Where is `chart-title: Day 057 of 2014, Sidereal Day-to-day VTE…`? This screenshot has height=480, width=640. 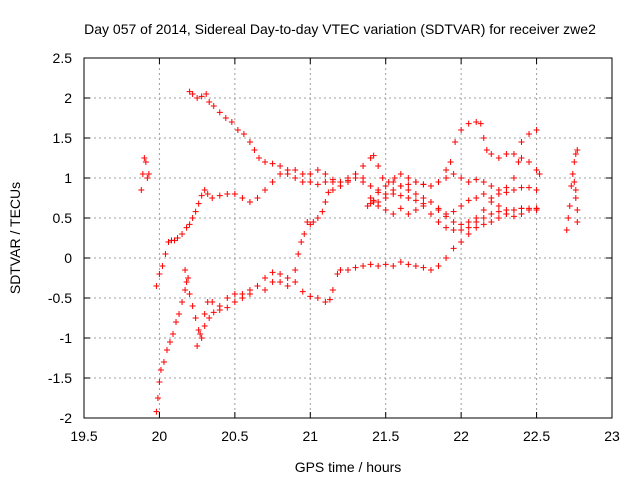
chart-title: Day 057 of 2014, Sidereal Day-to-day VTE… is located at coordinates (340, 29).